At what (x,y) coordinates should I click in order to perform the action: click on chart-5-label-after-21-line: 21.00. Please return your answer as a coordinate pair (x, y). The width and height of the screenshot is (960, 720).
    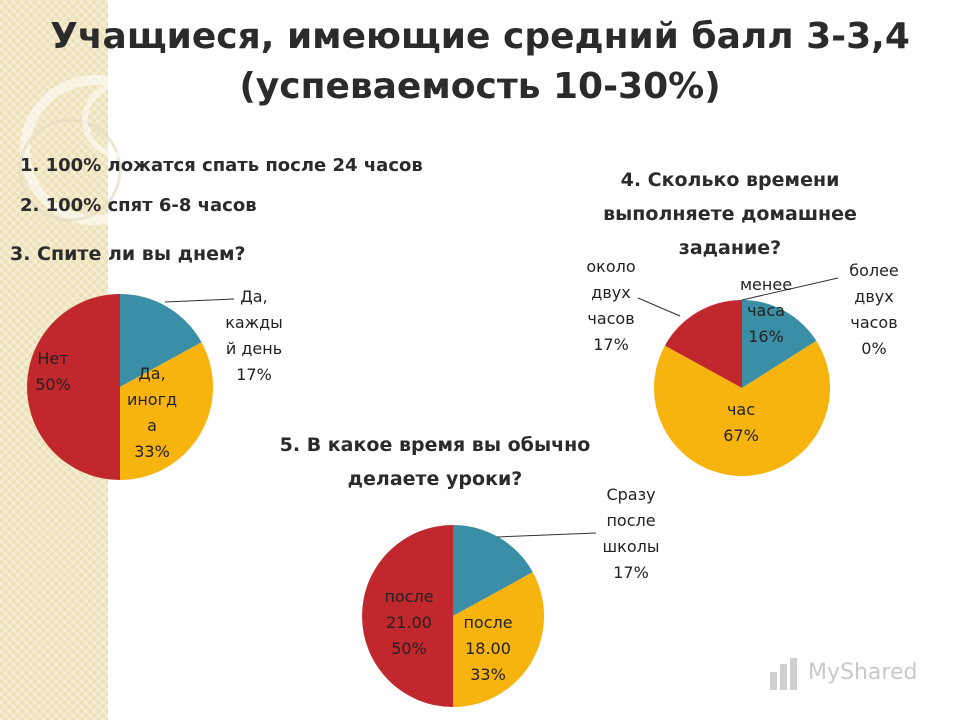
    Looking at the image, I should click on (409, 622).